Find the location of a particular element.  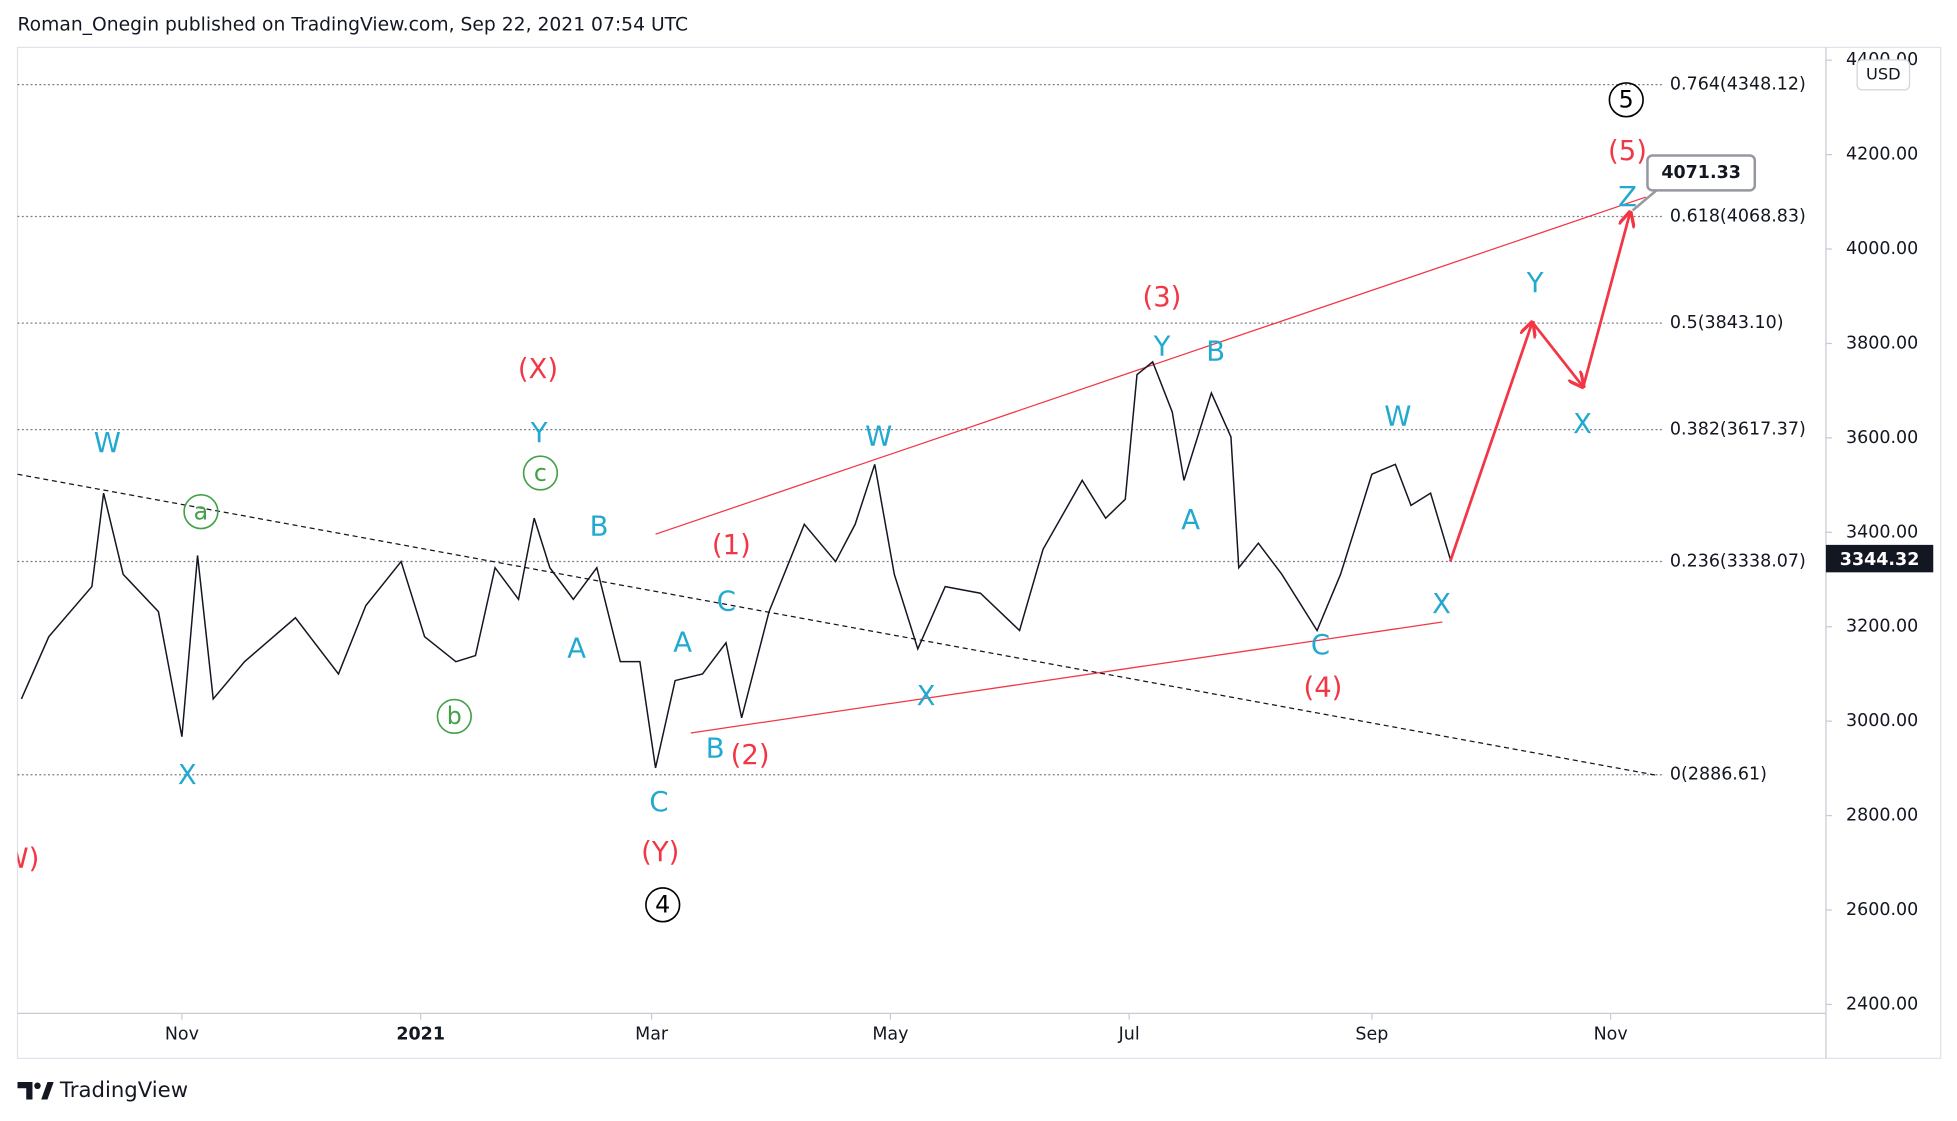

y-tick-label: 2600.00 is located at coordinates (1882, 910).